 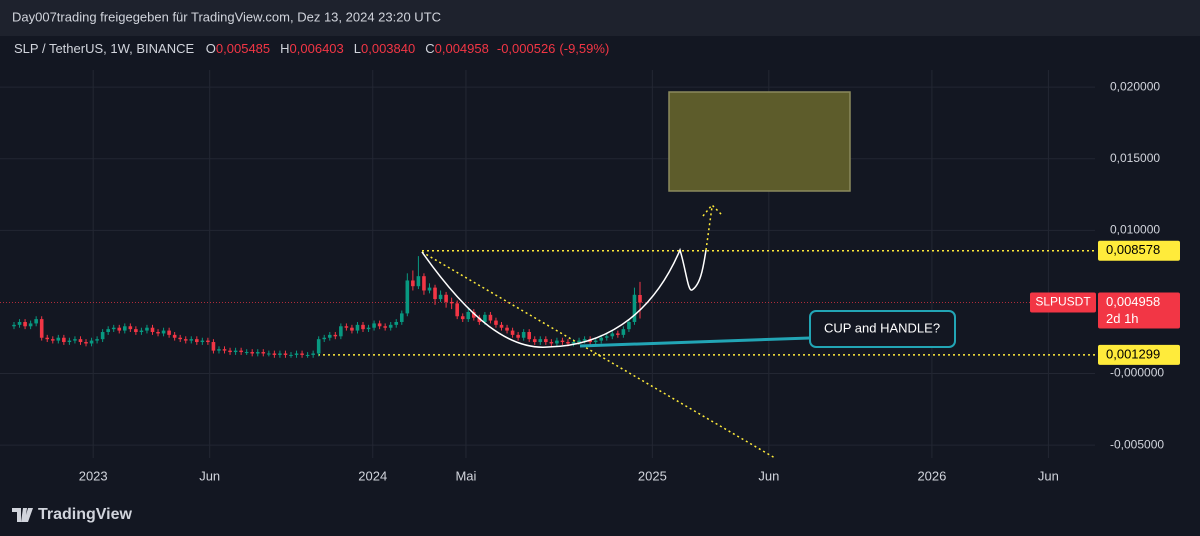 What do you see at coordinates (465, 475) in the screenshot?
I see `x-tick-label: Mai` at bounding box center [465, 475].